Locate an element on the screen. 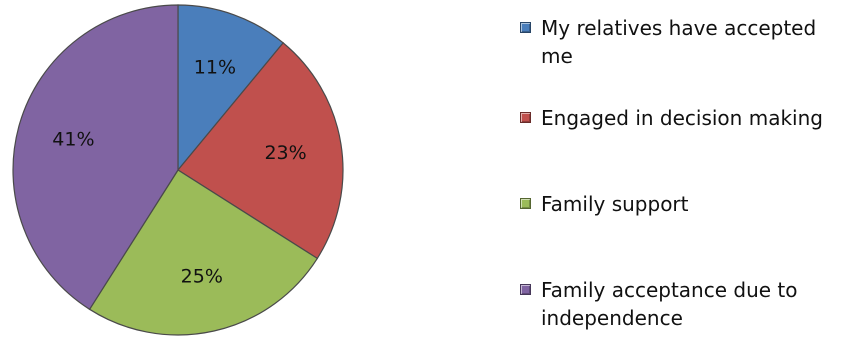 The image size is (842, 337). legend-swatch-red is located at coordinates (525, 117).